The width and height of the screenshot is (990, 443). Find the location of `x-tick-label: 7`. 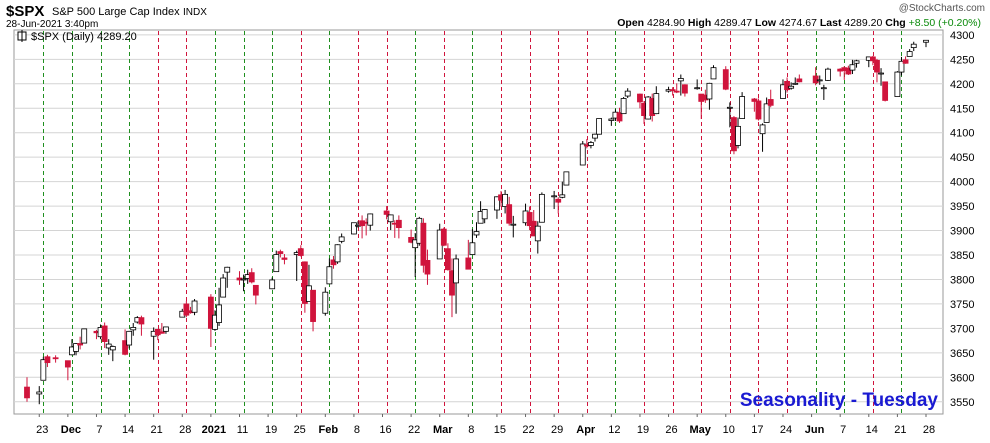

x-tick-label: 7 is located at coordinates (843, 430).